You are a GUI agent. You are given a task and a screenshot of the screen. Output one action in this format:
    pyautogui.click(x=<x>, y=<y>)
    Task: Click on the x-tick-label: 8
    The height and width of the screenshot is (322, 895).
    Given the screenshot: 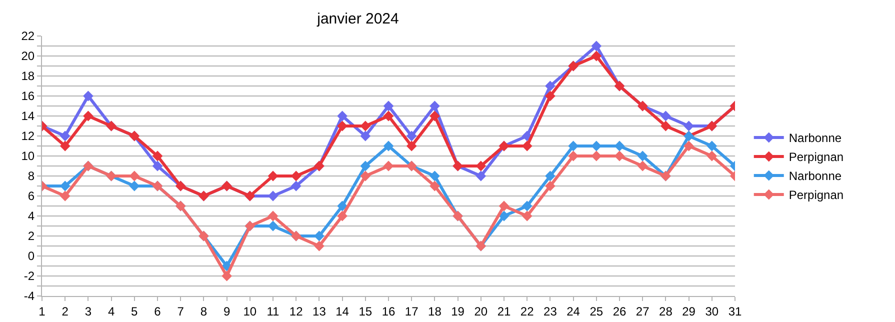 What is the action you would take?
    pyautogui.click(x=204, y=311)
    